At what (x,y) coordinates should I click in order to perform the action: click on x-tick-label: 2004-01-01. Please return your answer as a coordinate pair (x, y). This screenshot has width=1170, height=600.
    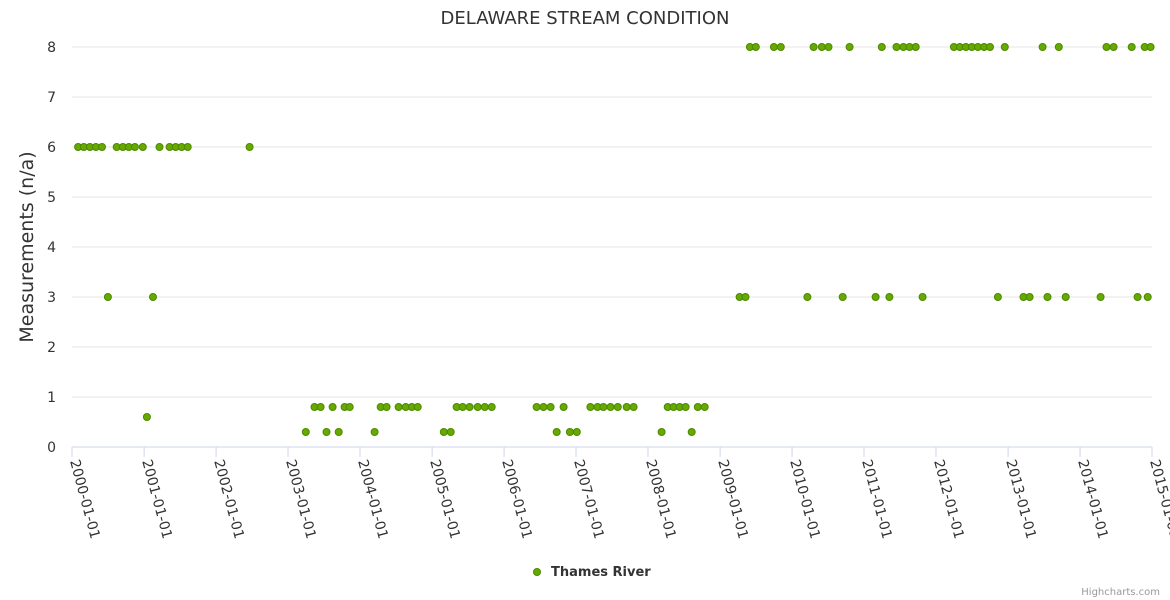
    Looking at the image, I should click on (372, 499).